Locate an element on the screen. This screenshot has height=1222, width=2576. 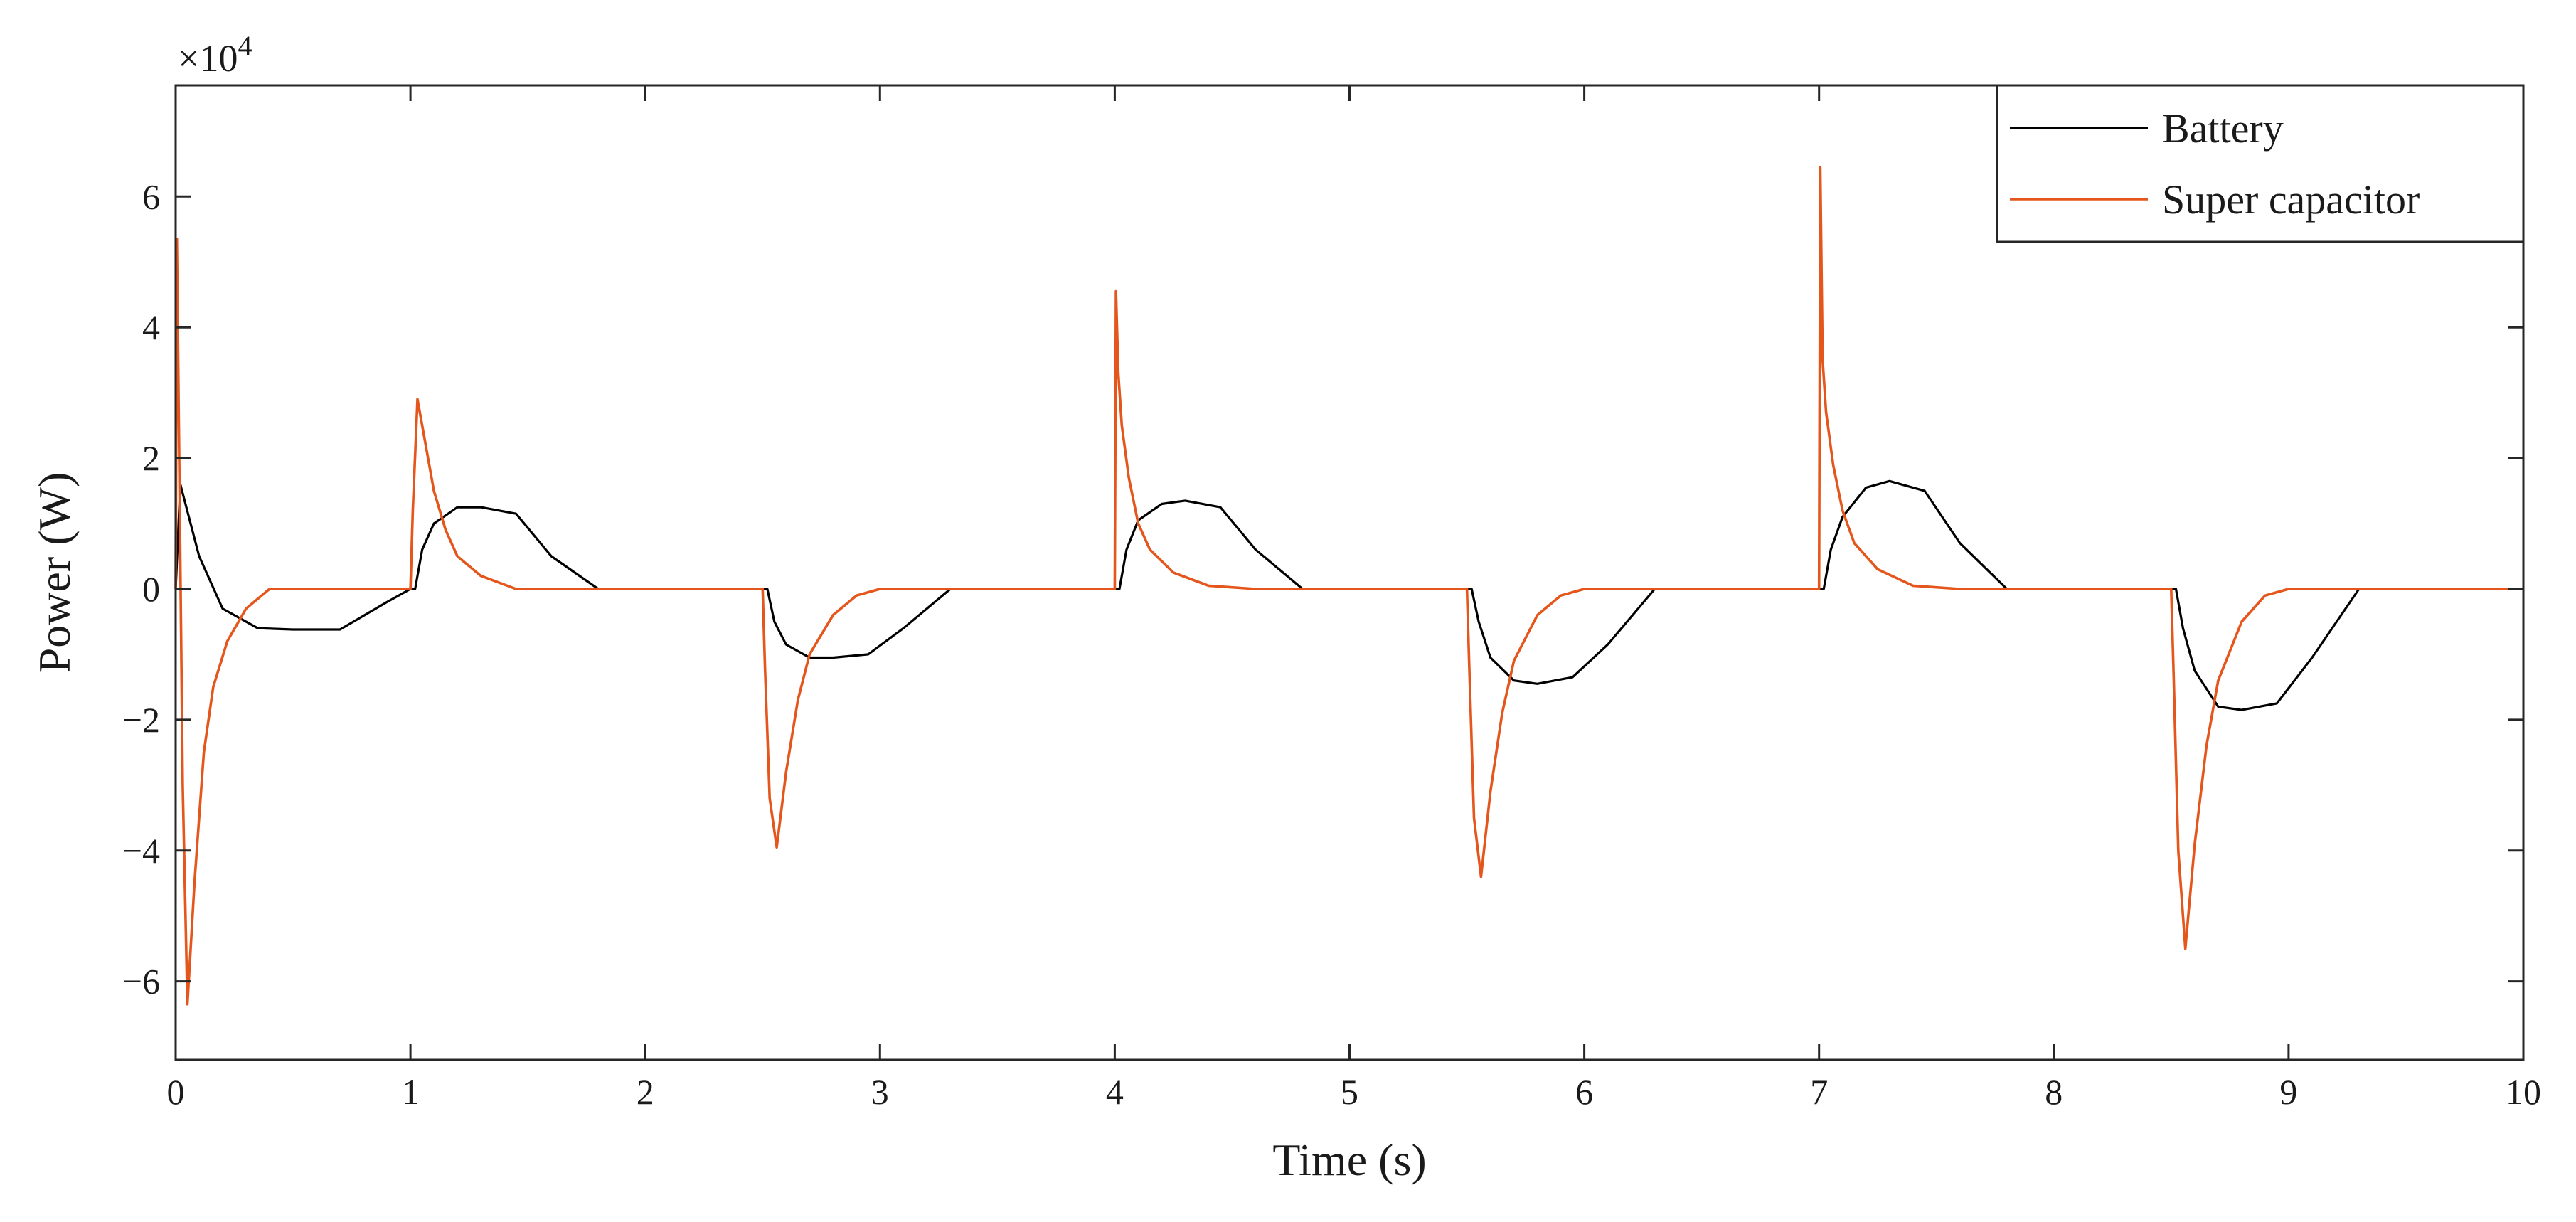
legend-box is located at coordinates (2260, 164).